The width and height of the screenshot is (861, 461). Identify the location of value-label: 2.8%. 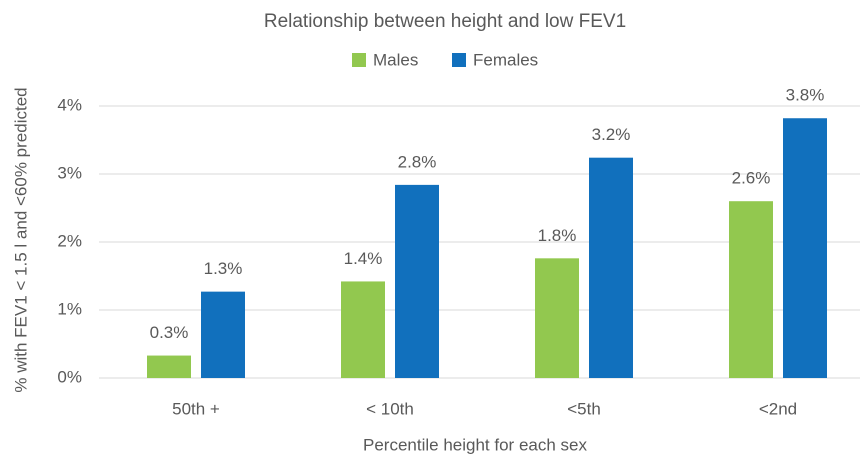
(417, 161).